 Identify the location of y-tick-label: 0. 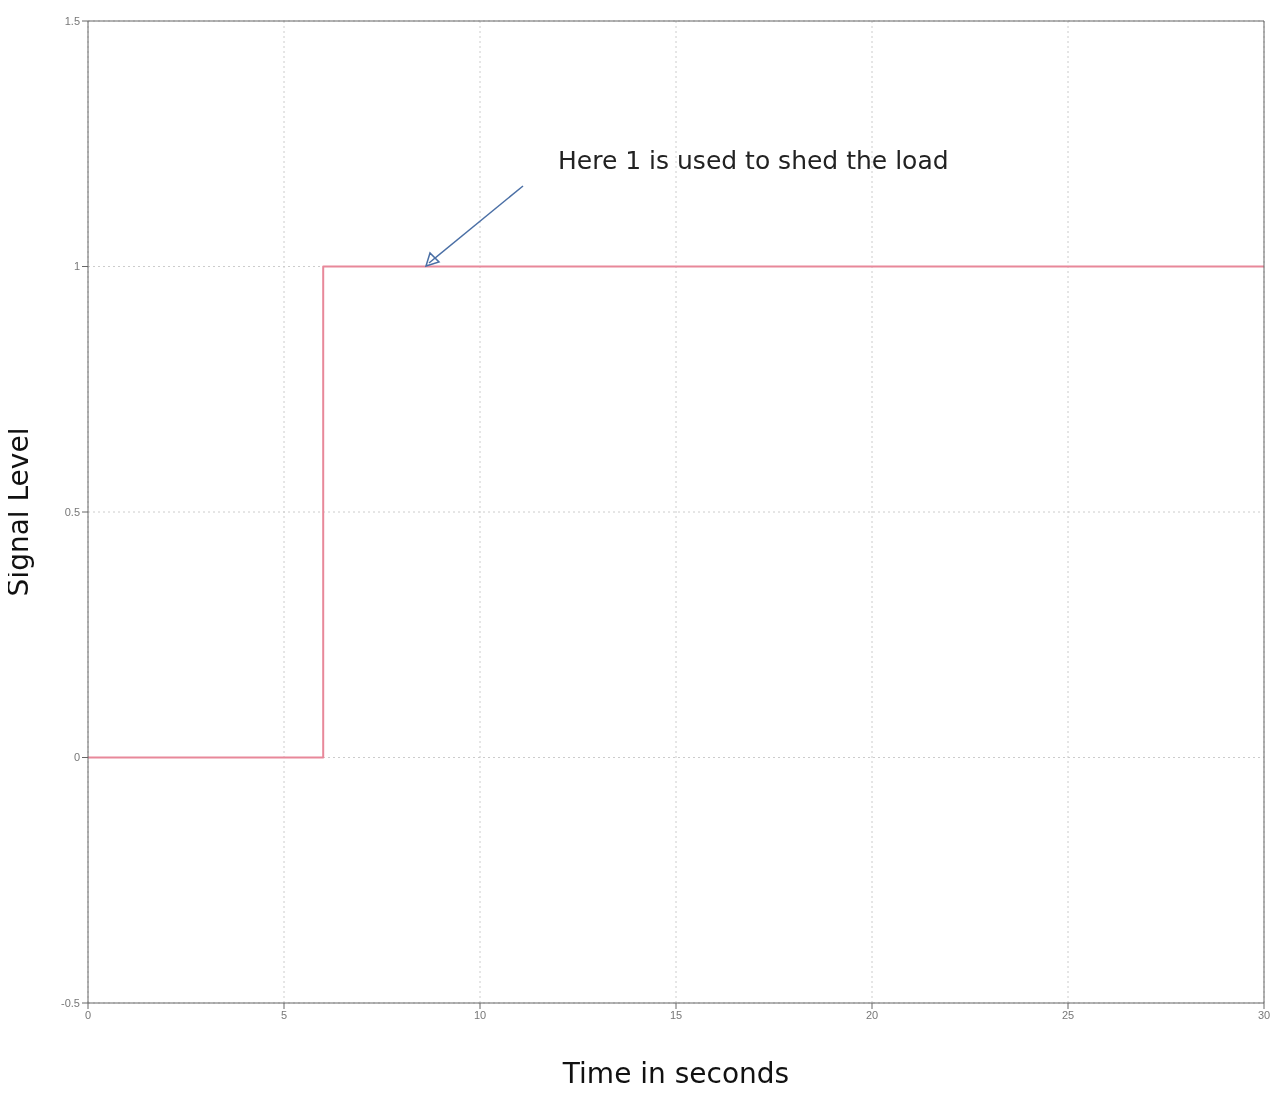
(76, 757).